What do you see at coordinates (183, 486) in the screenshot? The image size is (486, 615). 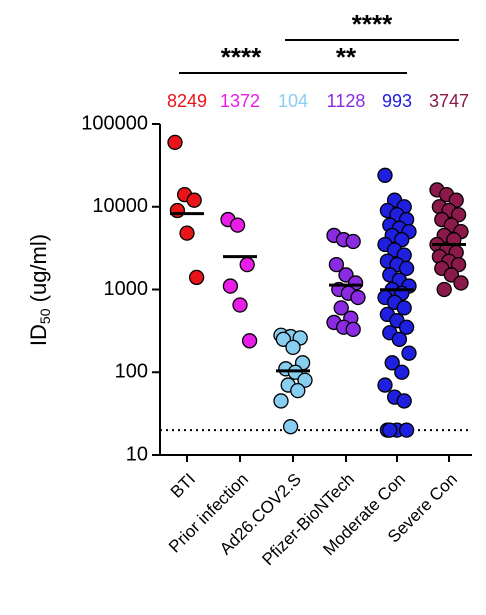 I see `x-tick-label: BTI` at bounding box center [183, 486].